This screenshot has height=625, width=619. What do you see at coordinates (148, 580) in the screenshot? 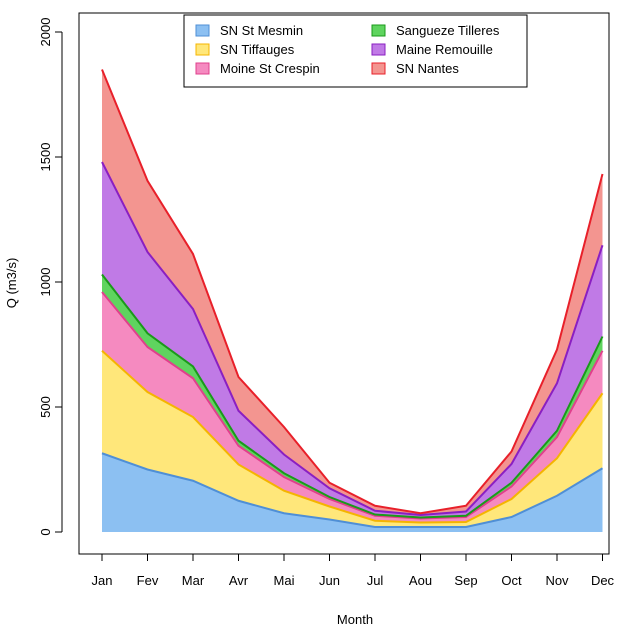
I see `x-tick-label-fev: Fev` at bounding box center [148, 580].